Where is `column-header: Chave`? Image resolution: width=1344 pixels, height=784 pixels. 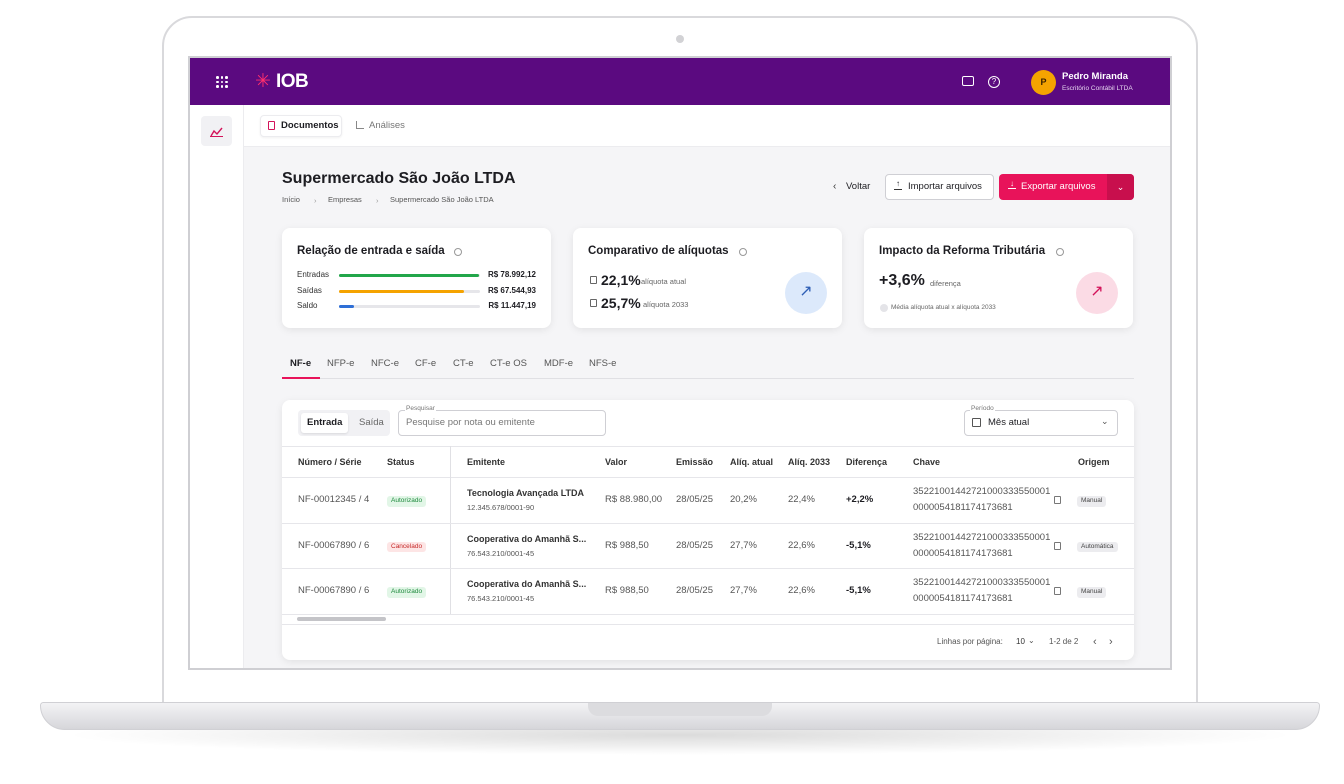
column-header: Chave is located at coordinates (927, 462).